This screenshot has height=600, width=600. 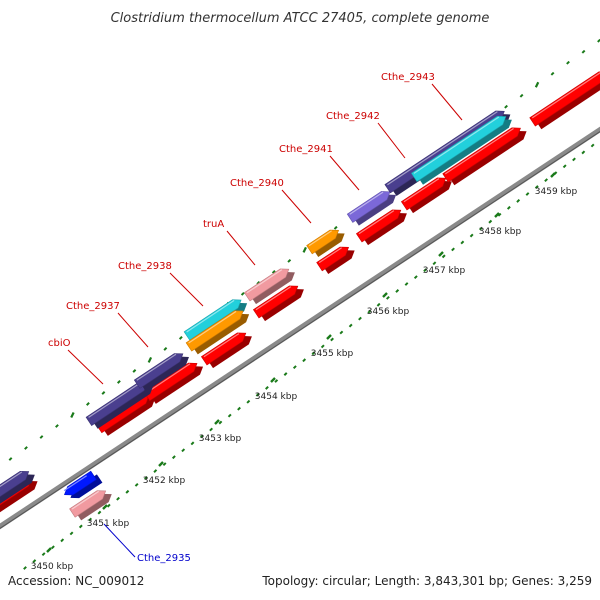 What do you see at coordinates (444, 271) in the screenshot?
I see `tick-label: 3457 kbp` at bounding box center [444, 271].